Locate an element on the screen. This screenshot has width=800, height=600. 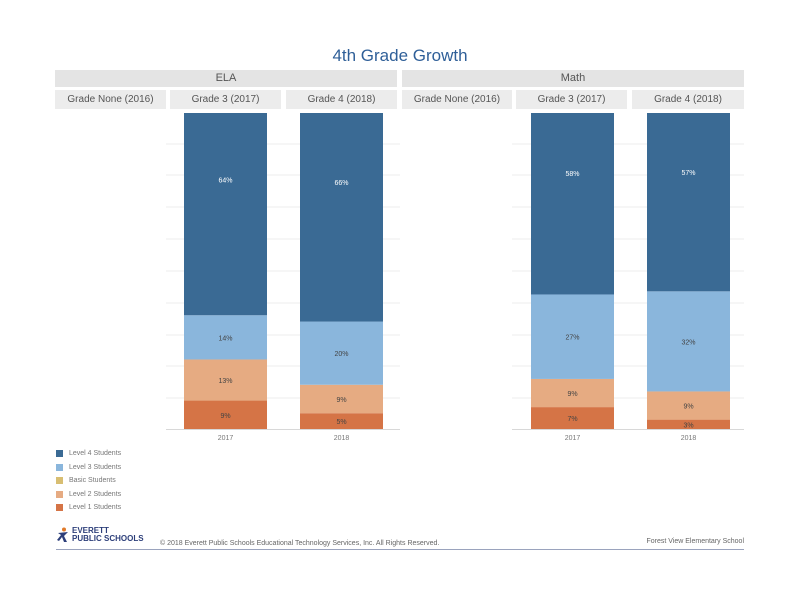
bar-segment-math-2018-level1 is located at coordinates (688, 424).